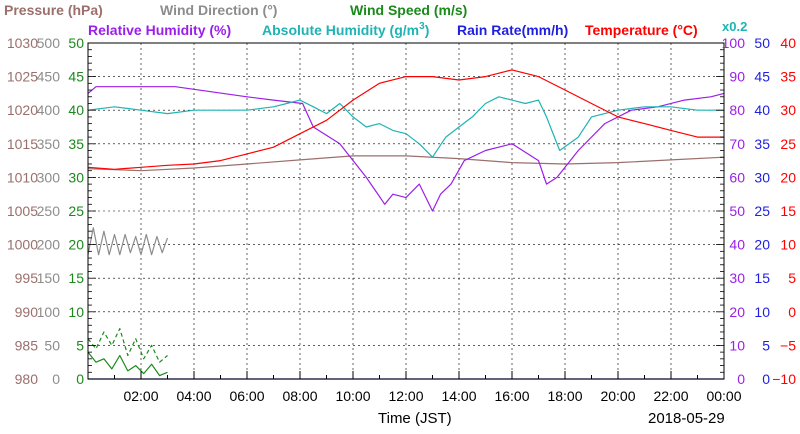  I want to click on y-tick-label-wind-speed: 0, so click(80, 379).